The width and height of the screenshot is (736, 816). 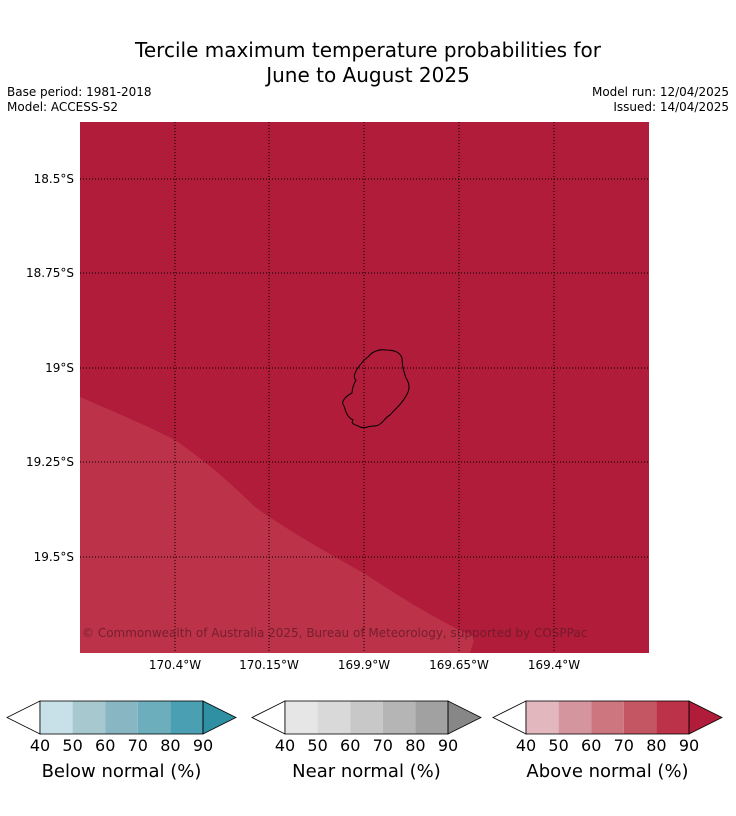 What do you see at coordinates (269, 665) in the screenshot?
I see `lon-label-2: 170.15°W` at bounding box center [269, 665].